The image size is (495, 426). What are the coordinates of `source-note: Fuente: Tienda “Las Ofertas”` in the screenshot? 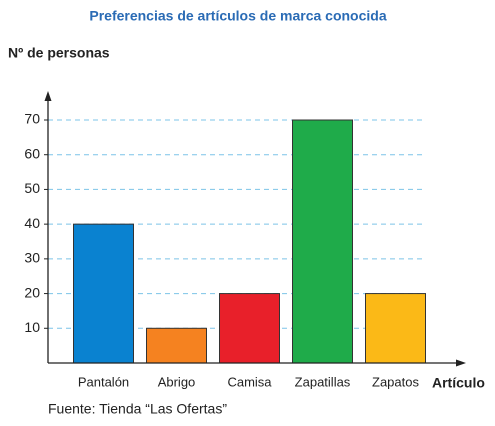 It's located at (137, 409).